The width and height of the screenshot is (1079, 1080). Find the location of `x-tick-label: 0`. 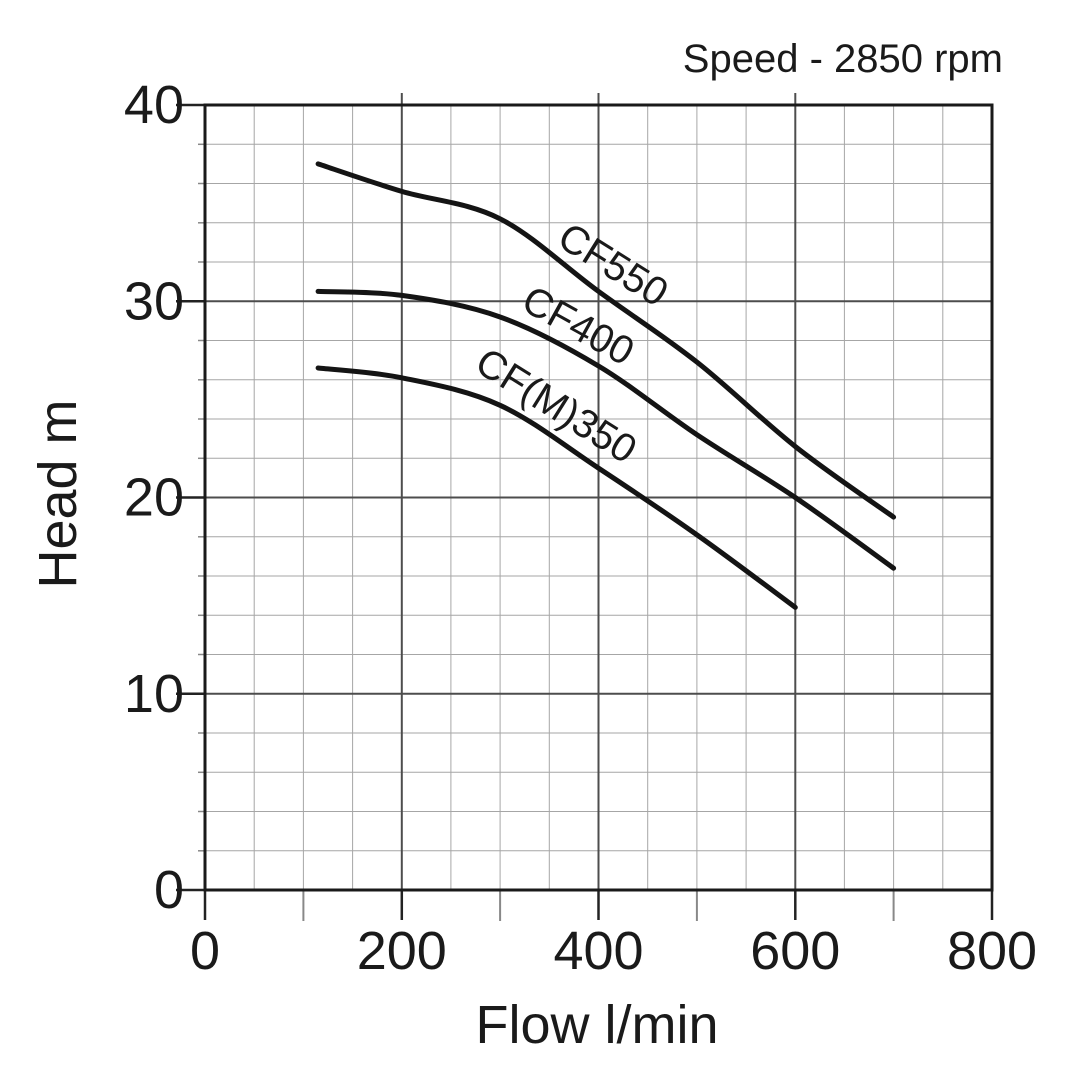

x-tick-label: 0 is located at coordinates (205, 951).